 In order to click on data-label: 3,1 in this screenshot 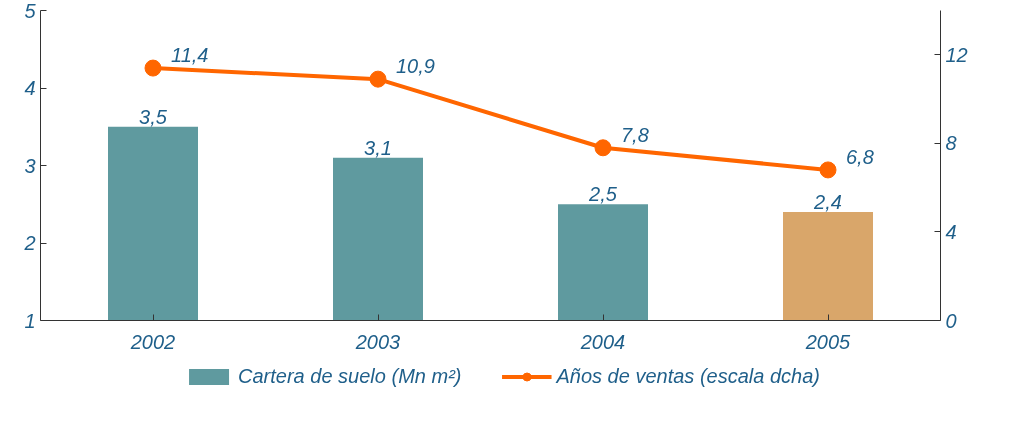, I will do `click(378, 147)`.